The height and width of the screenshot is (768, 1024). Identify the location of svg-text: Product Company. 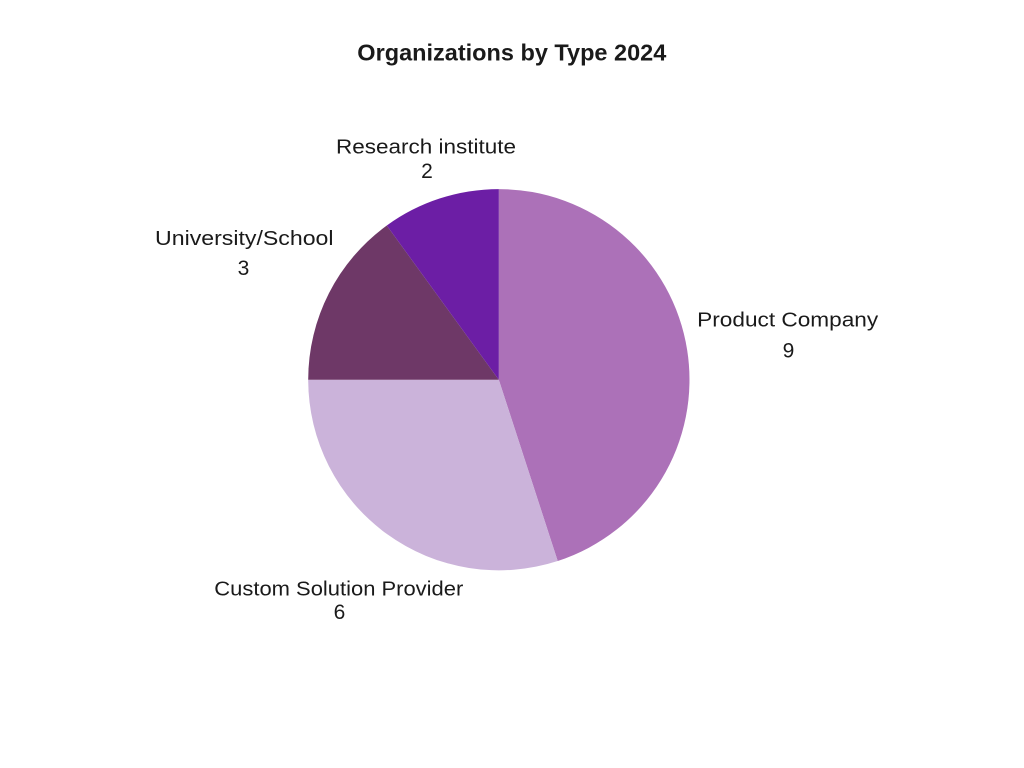
(787, 320).